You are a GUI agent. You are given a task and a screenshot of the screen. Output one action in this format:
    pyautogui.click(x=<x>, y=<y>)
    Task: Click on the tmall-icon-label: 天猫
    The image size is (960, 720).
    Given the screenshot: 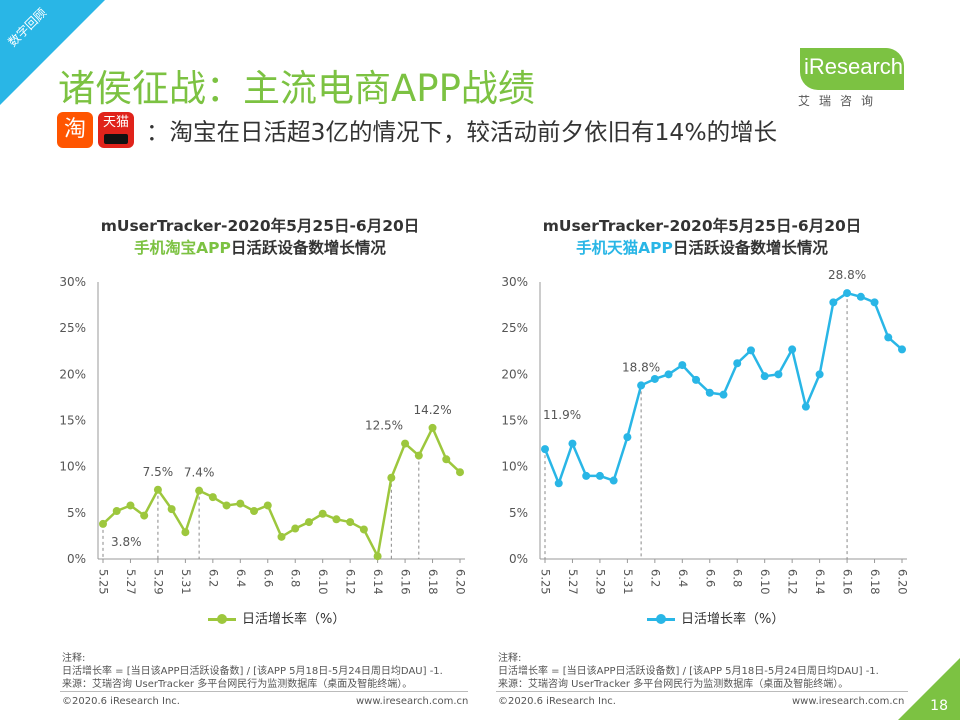 What is the action you would take?
    pyautogui.click(x=115, y=122)
    